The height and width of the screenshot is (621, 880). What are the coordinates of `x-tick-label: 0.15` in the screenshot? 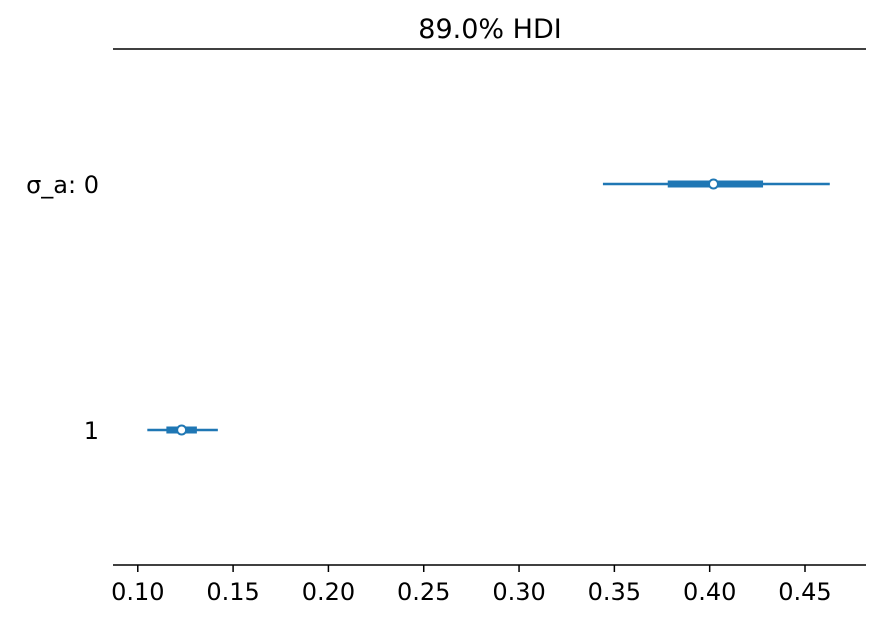 It's located at (232, 592).